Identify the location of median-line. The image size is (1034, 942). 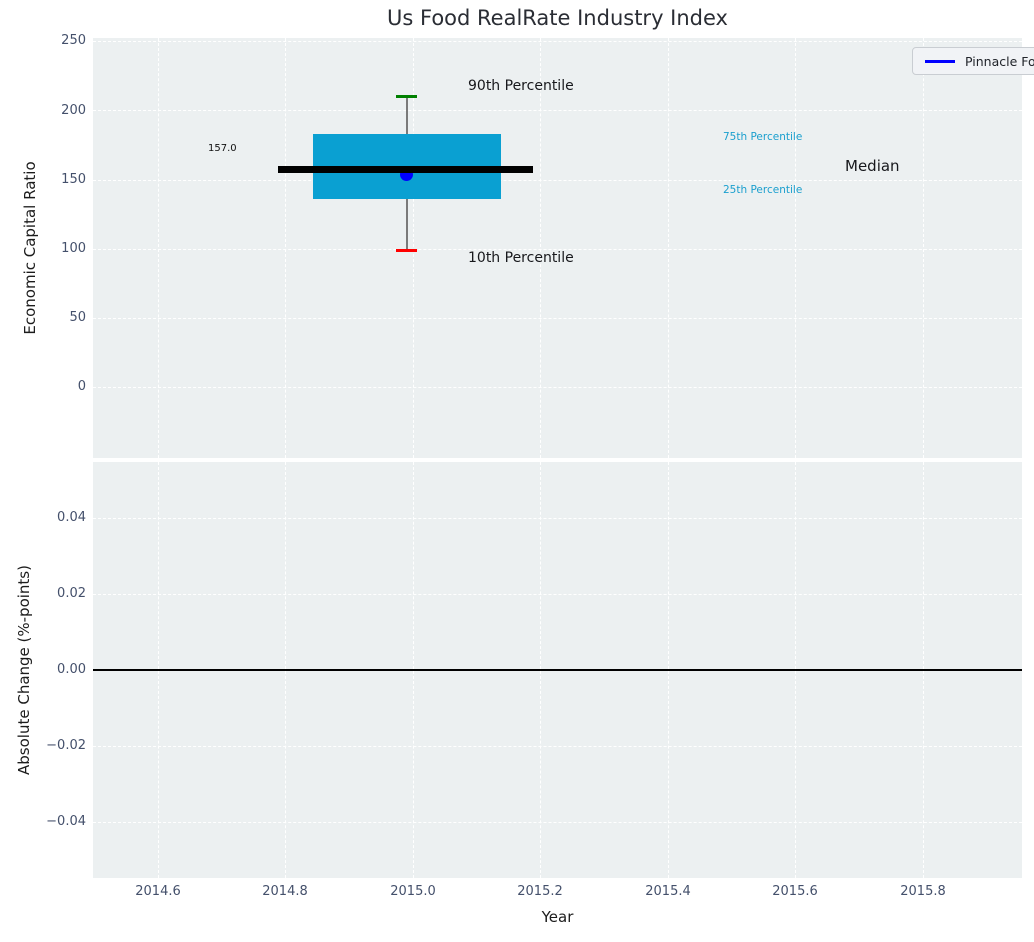
(405, 169).